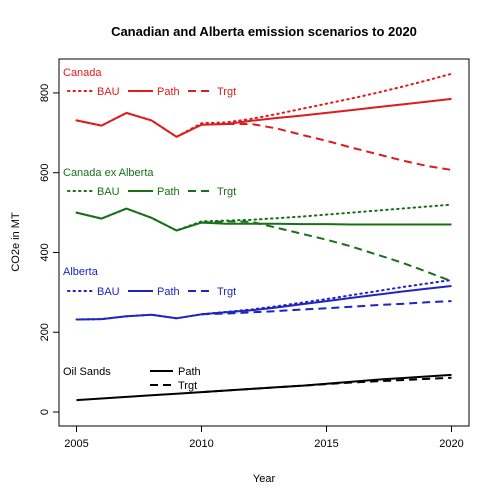  I want to click on x-tick-label-2010: 2010, so click(201, 444).